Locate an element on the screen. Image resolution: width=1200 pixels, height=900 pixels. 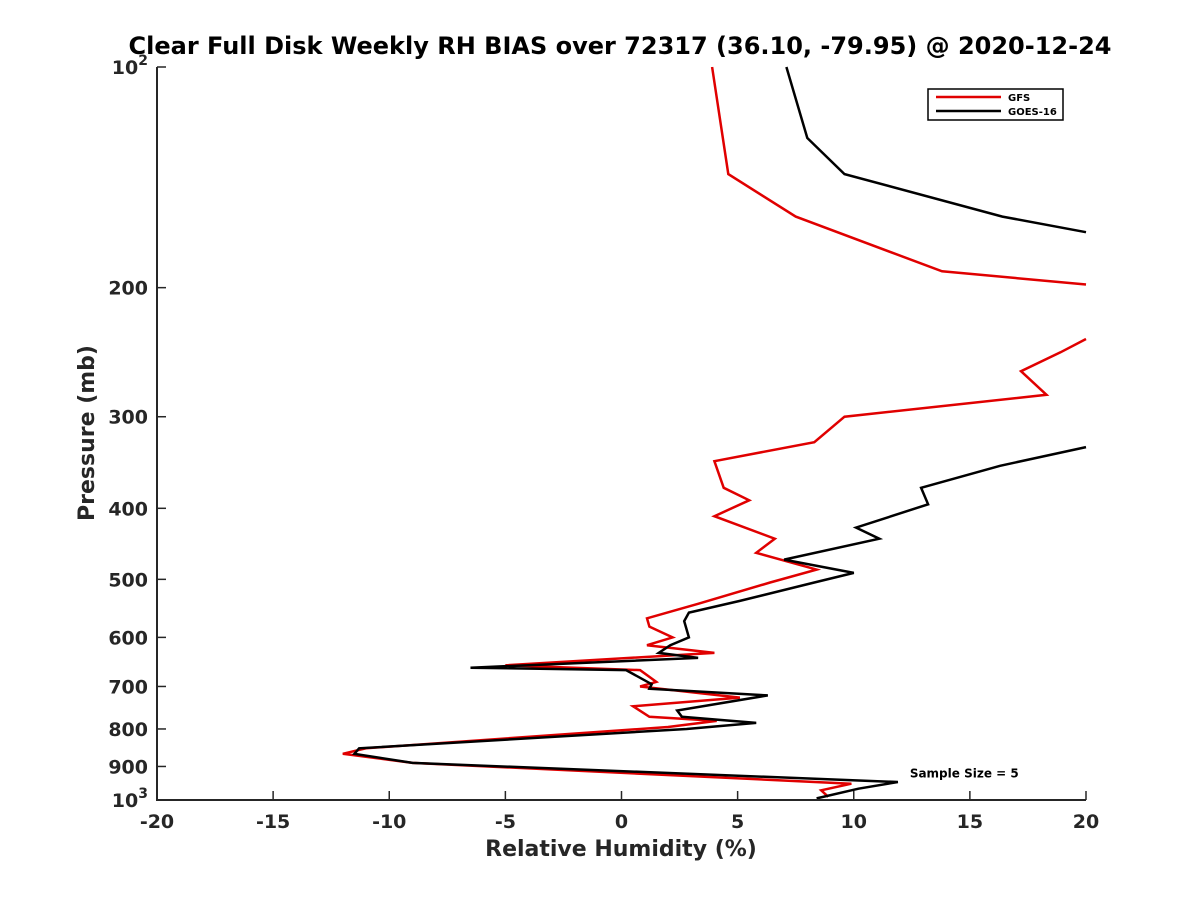
legend: GFS GOES-16 is located at coordinates (995, 104).